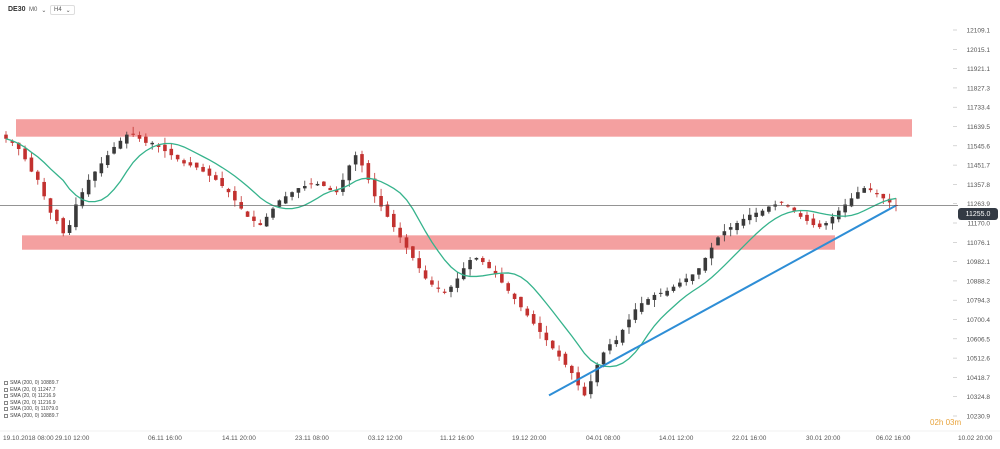  I want to click on current-price-tag: 11255.0, so click(978, 214).